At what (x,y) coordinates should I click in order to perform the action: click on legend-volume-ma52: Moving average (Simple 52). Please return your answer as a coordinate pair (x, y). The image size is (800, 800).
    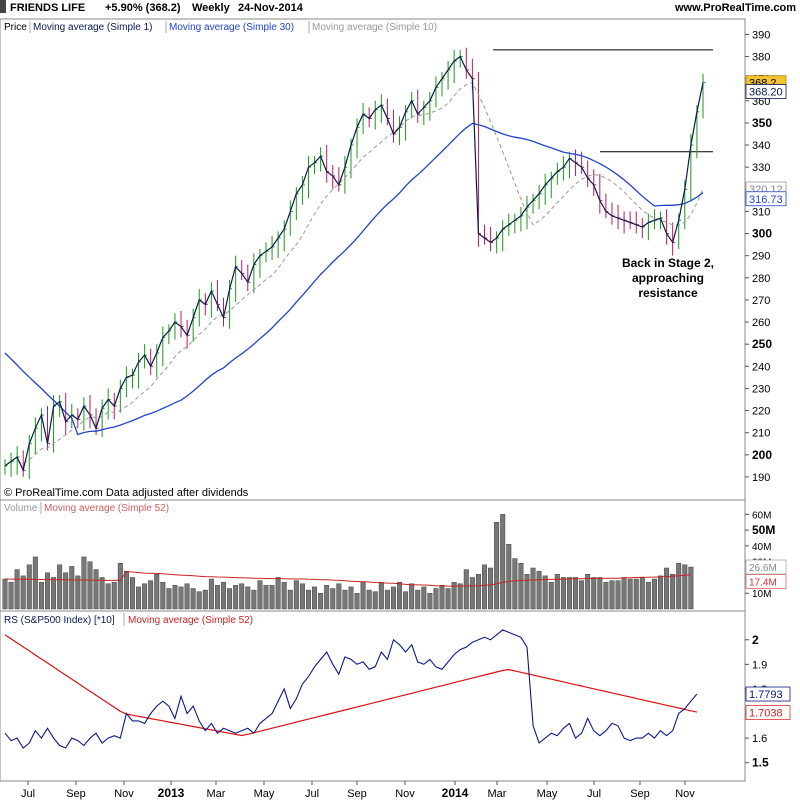
    Looking at the image, I should click on (106, 508).